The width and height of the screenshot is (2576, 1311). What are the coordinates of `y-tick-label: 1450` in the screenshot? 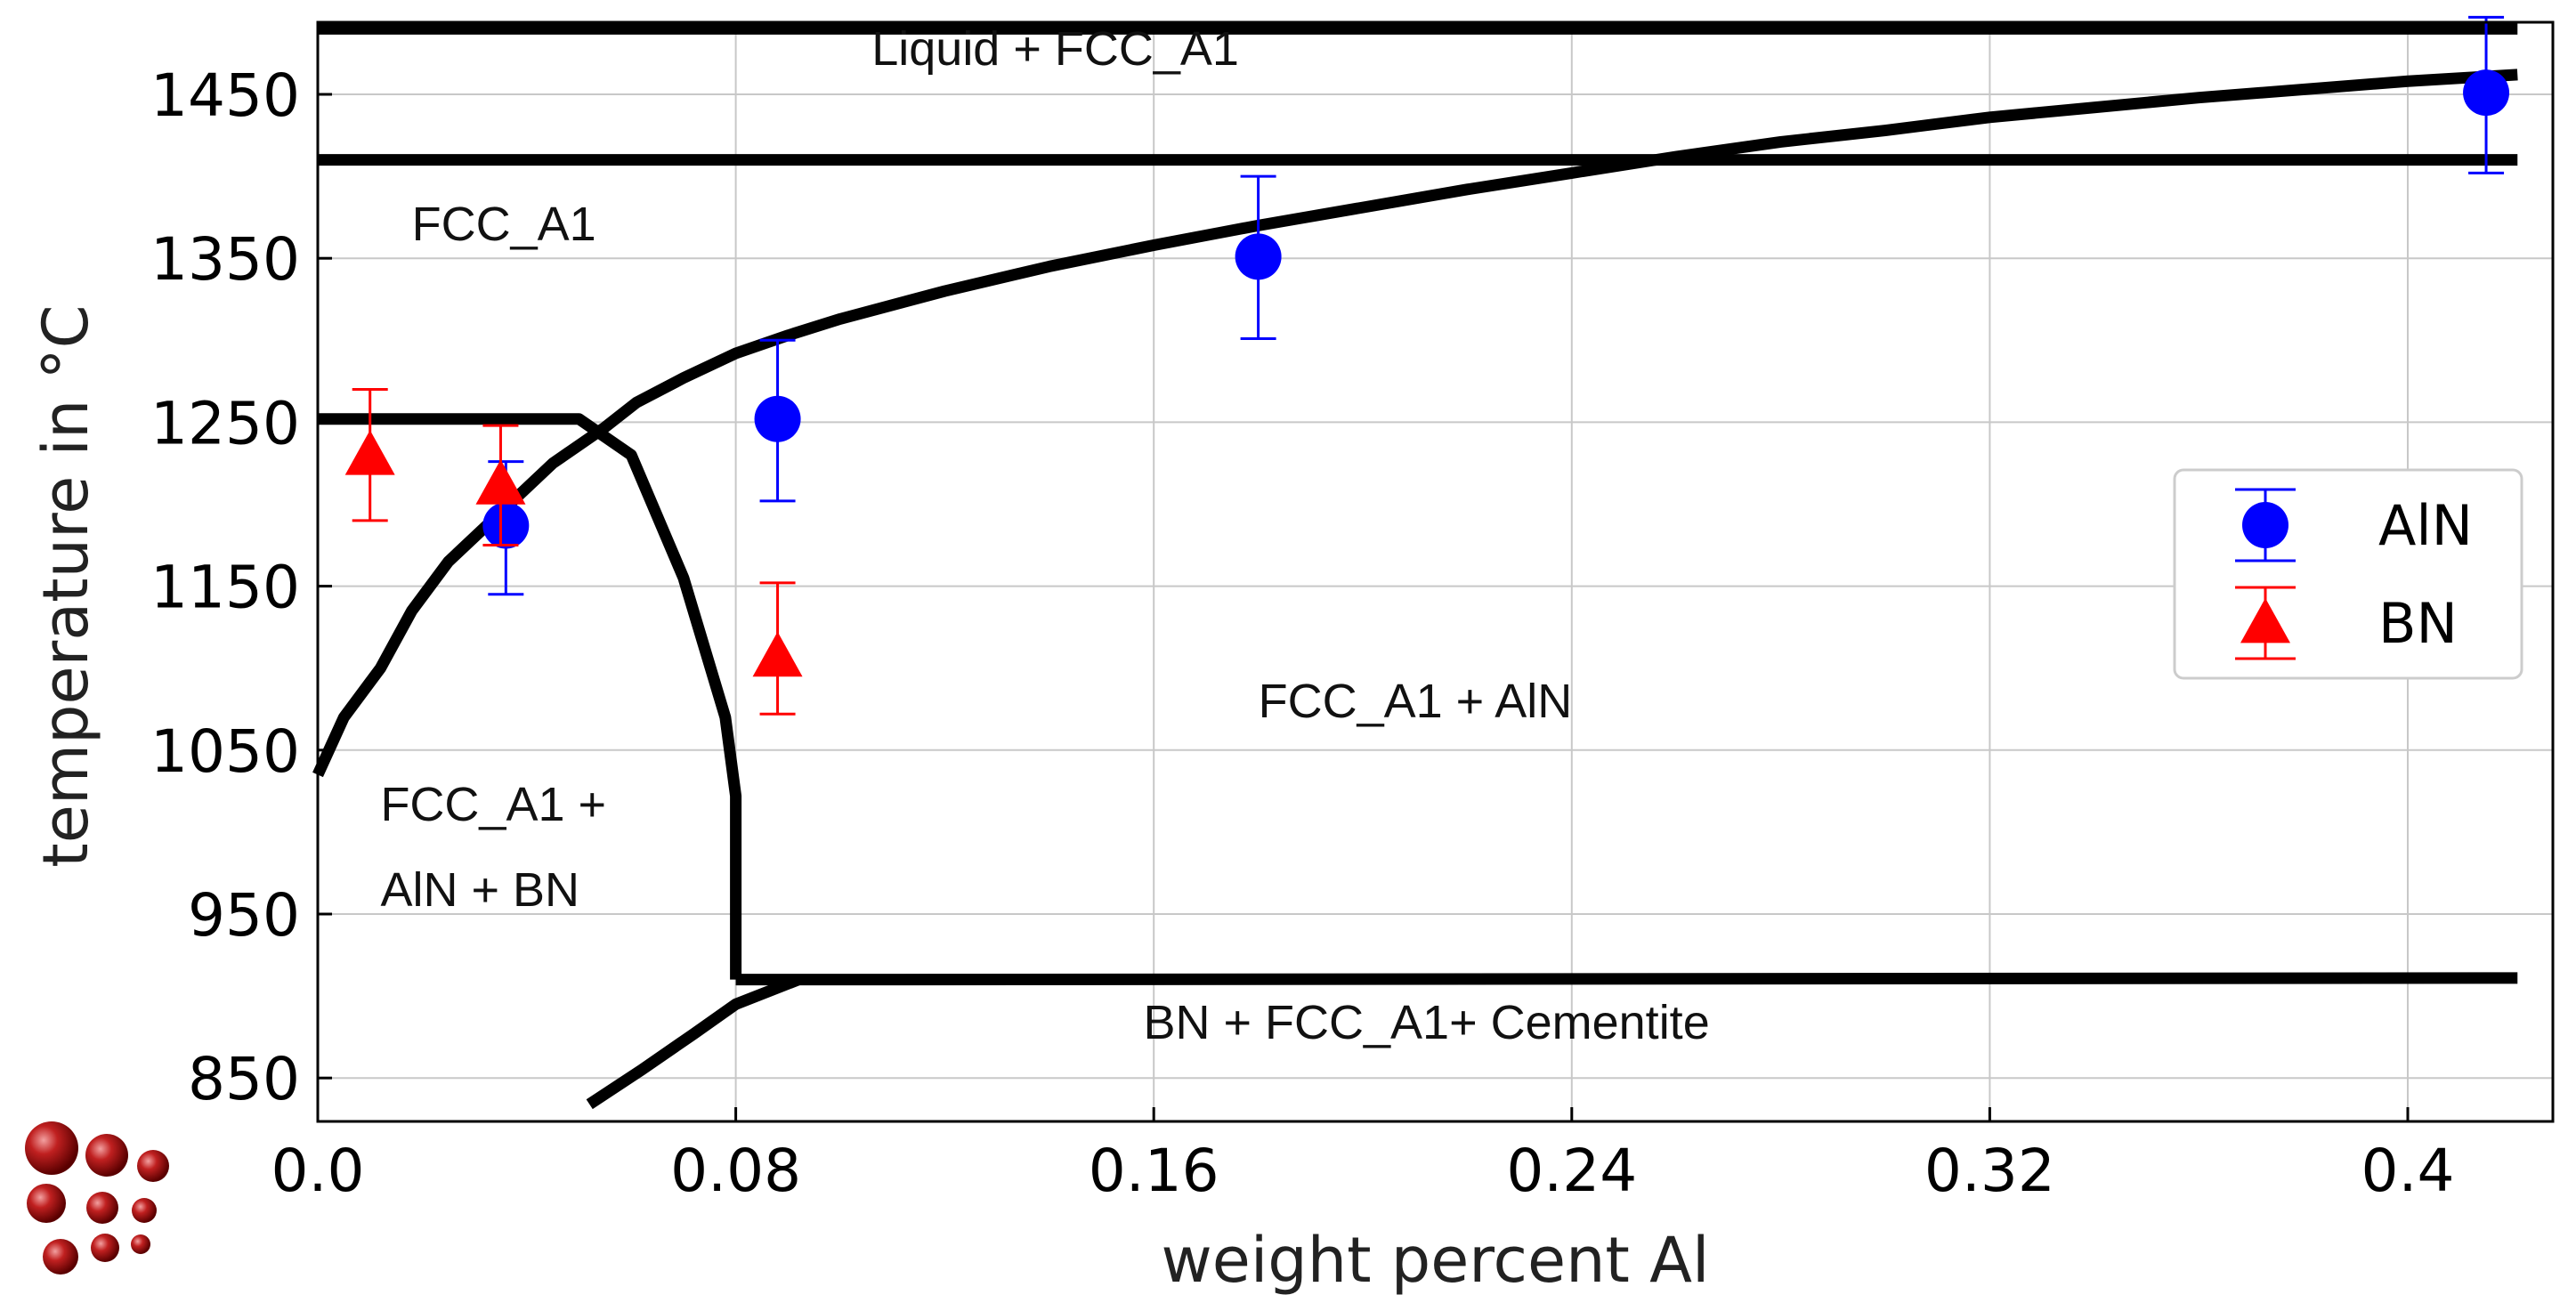 It's located at (225, 96).